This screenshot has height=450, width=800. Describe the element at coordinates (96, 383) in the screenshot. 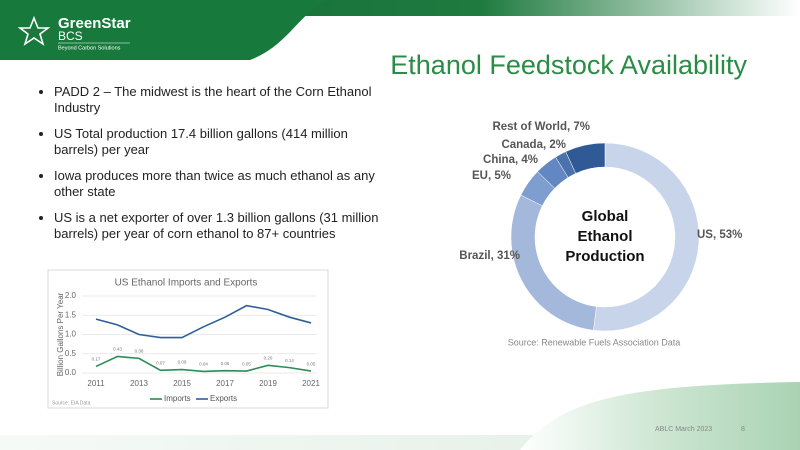

I see `x-tick-label: 2011` at that location.